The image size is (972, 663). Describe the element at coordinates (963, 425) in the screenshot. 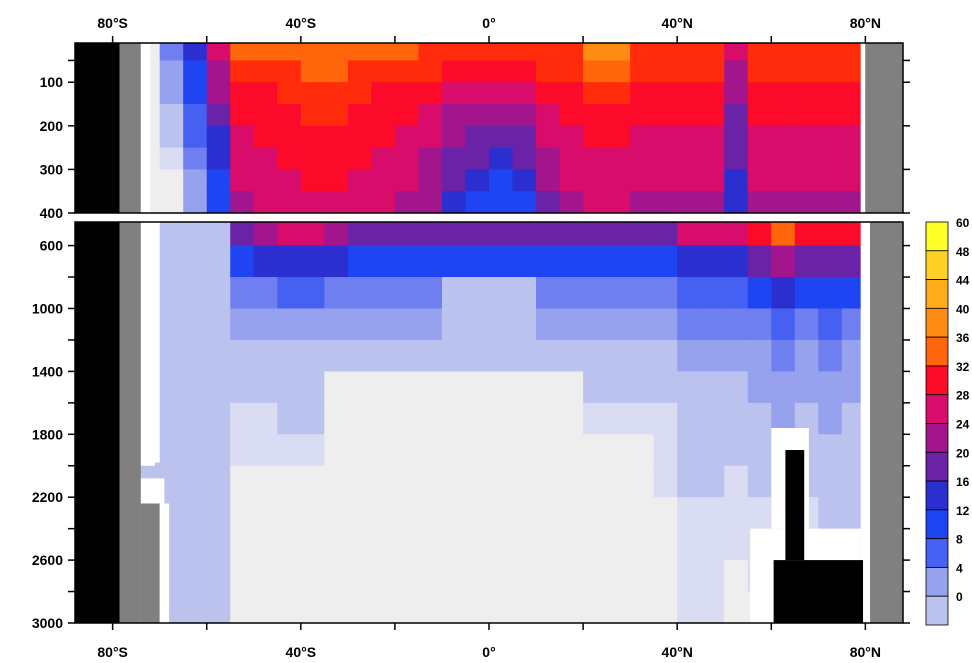

I see `colorbar-label: 24` at that location.